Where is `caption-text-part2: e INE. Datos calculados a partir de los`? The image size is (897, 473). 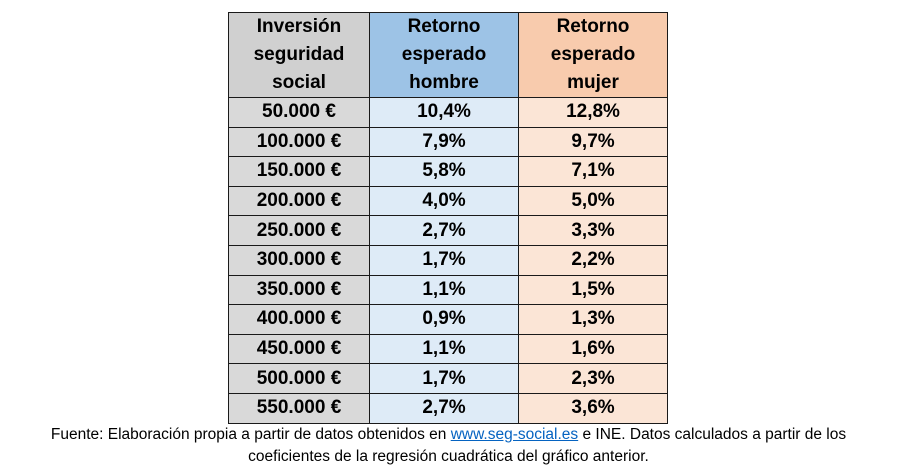
caption-text-part2: e INE. Datos calculados a partir de los is located at coordinates (712, 434).